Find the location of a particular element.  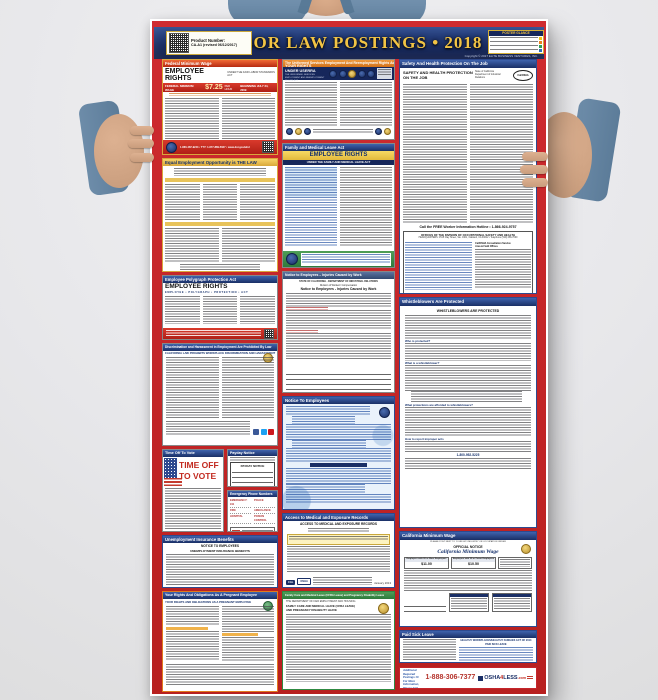

legend-chip-orange is located at coordinates (540, 42).